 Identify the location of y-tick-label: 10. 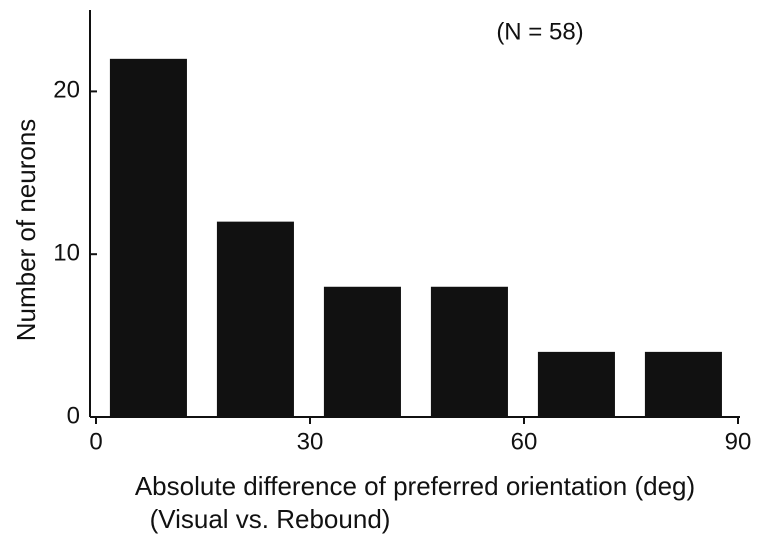
(66, 253).